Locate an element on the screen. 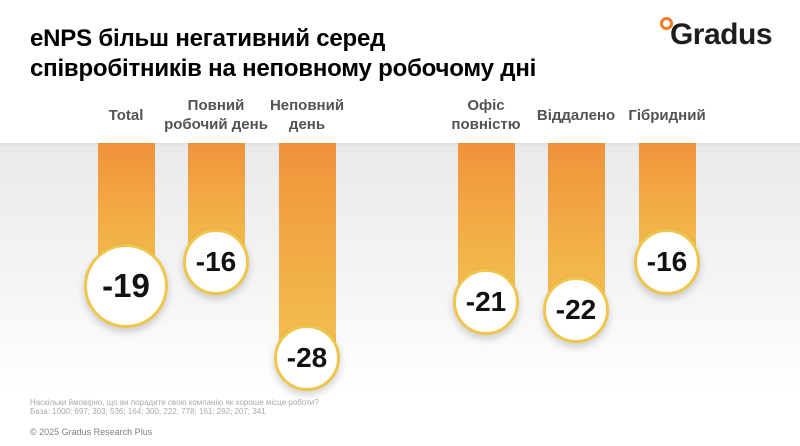  value-bubble-0: -19 is located at coordinates (126, 286).